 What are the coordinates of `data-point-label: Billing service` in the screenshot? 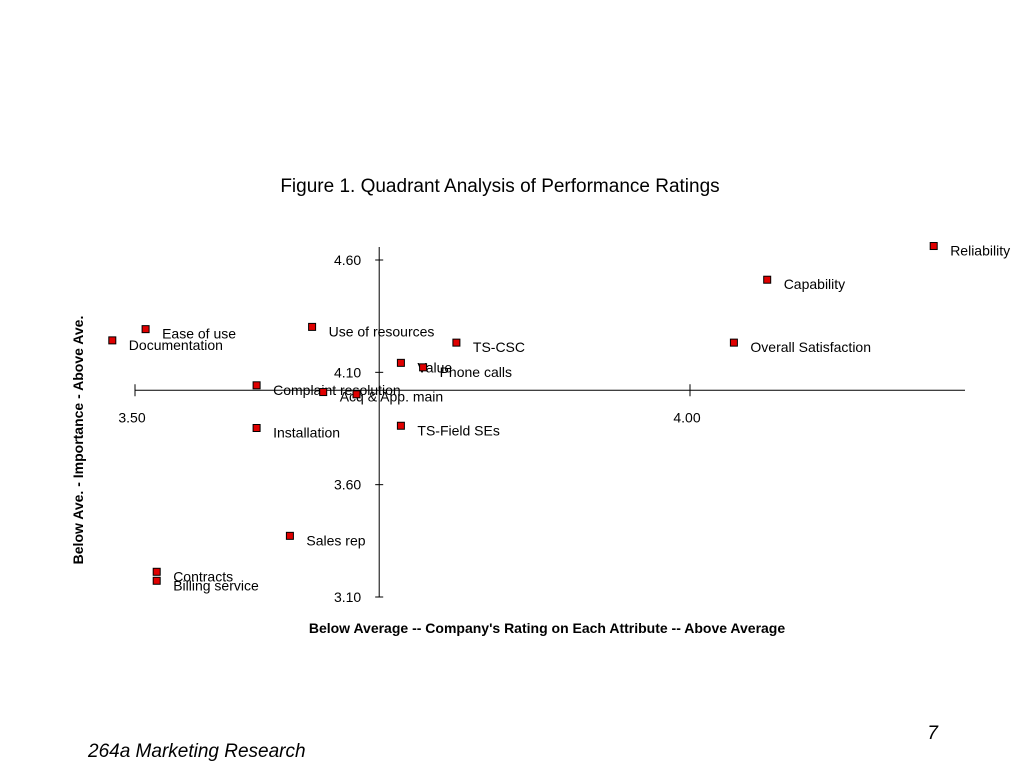 It's located at (216, 585).